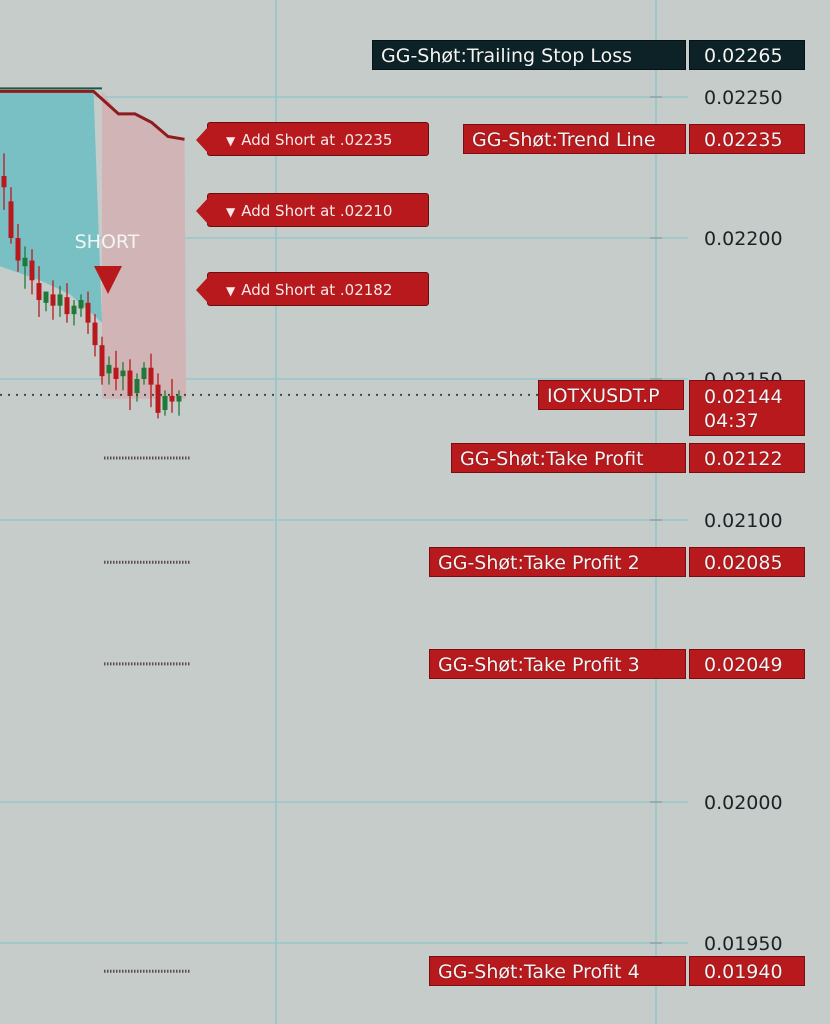 The width and height of the screenshot is (830, 1024). Describe the element at coordinates (574, 139) in the screenshot. I see `level-name-label: GG-Shøt:Trend Line` at that location.